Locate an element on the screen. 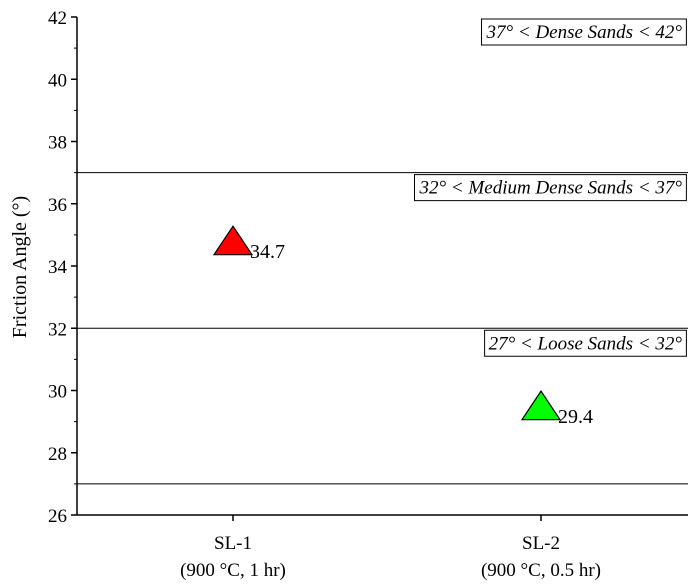  y-tick-label: 32 is located at coordinates (57, 329).